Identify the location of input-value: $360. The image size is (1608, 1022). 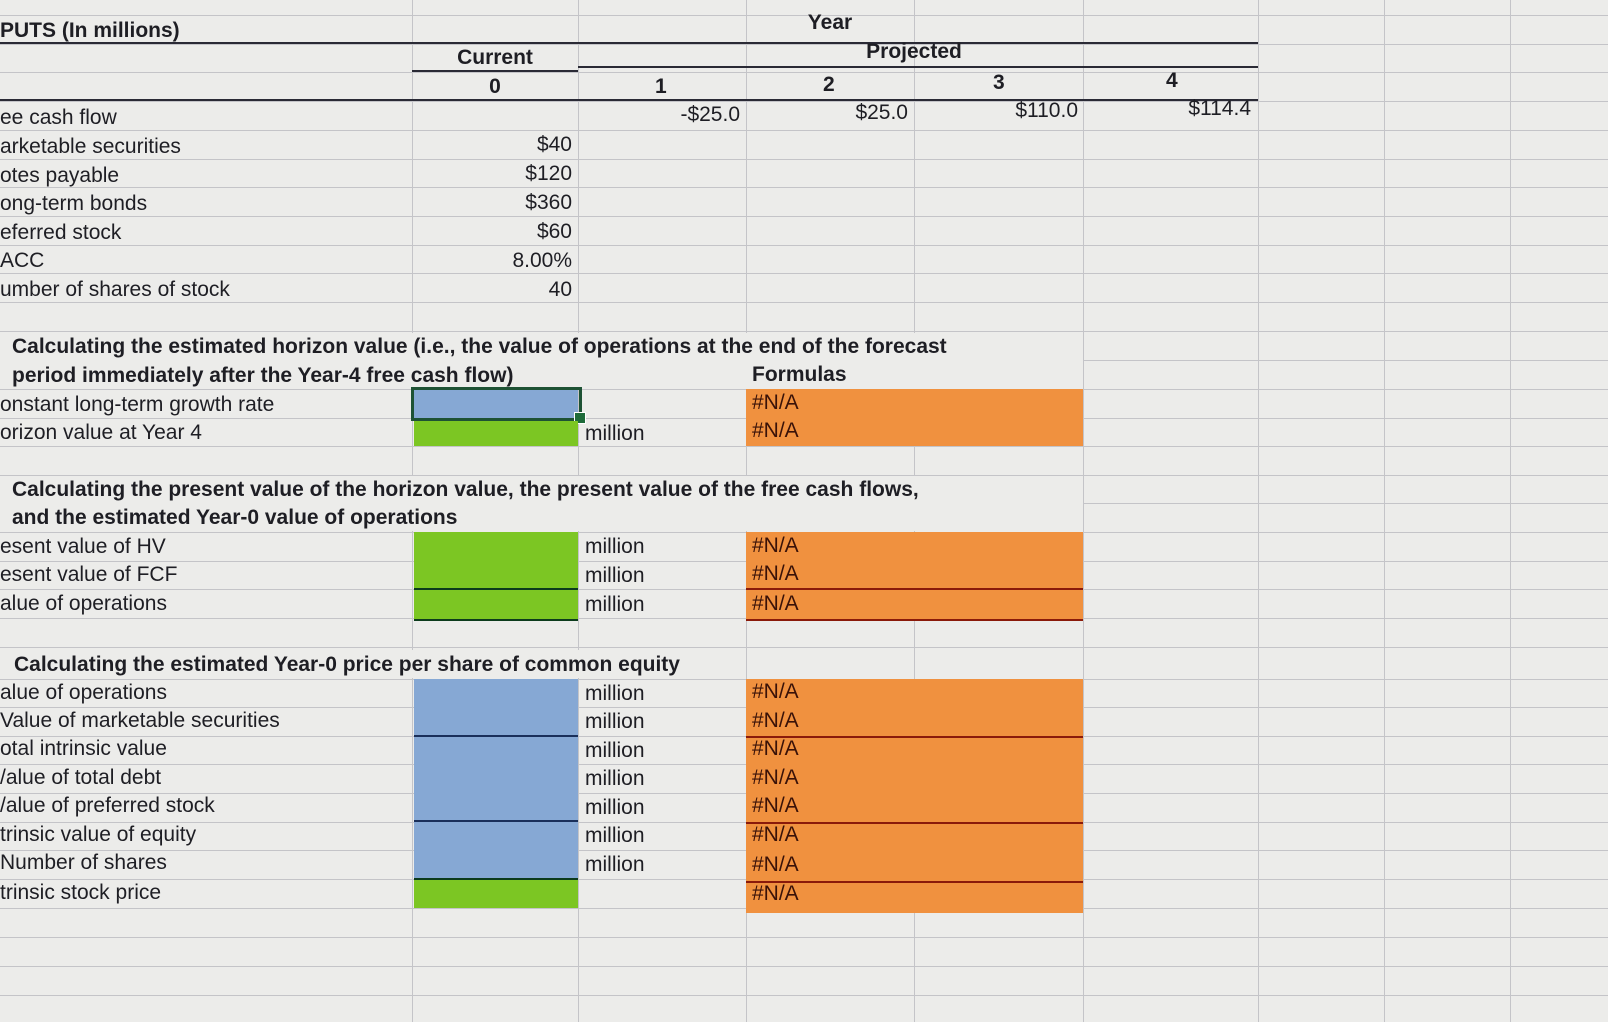
(548, 202).